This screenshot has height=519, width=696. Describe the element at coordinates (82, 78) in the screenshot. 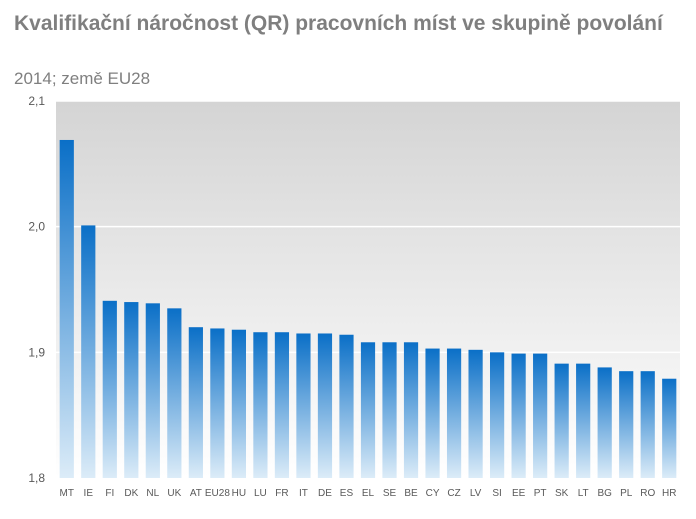

I see `chart-subtitle: 2014; země EU28` at that location.